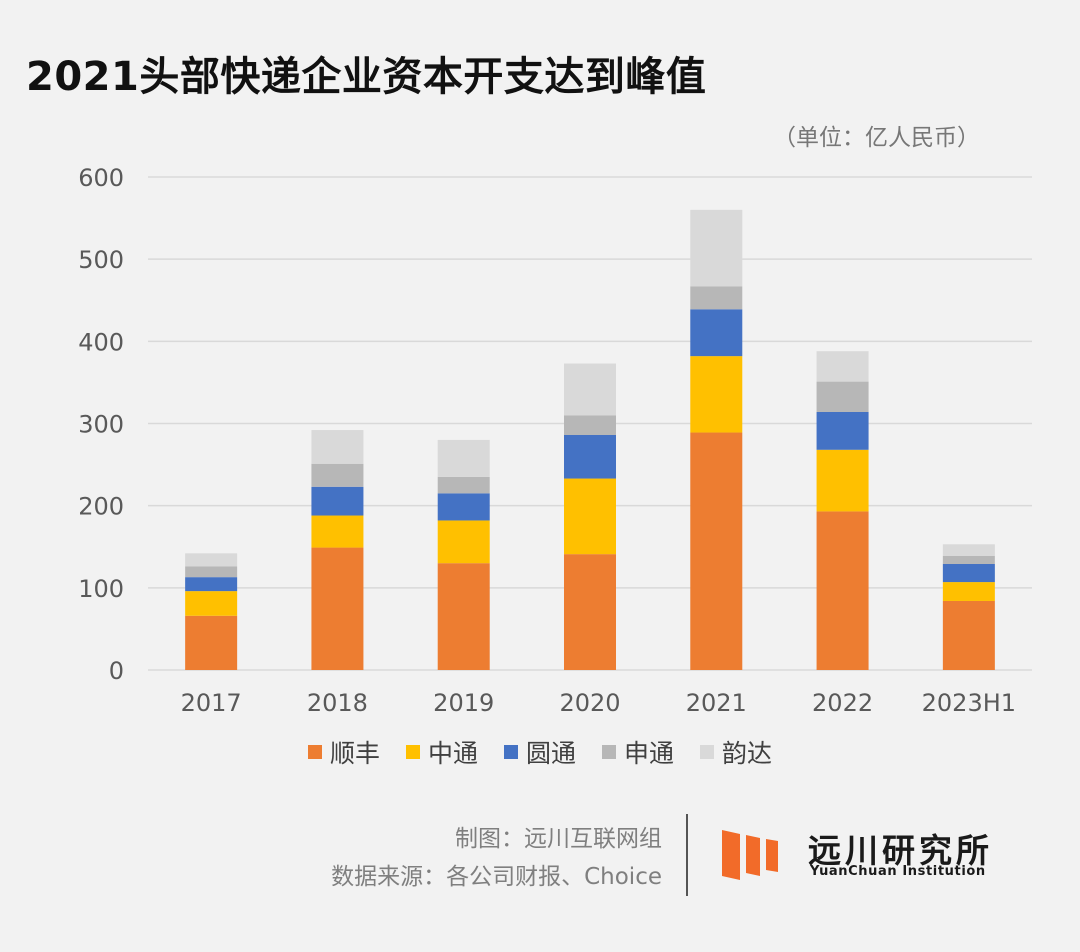 The image size is (1080, 952). What do you see at coordinates (463, 458) in the screenshot?
I see `bar-segment-2019-韵达` at bounding box center [463, 458].